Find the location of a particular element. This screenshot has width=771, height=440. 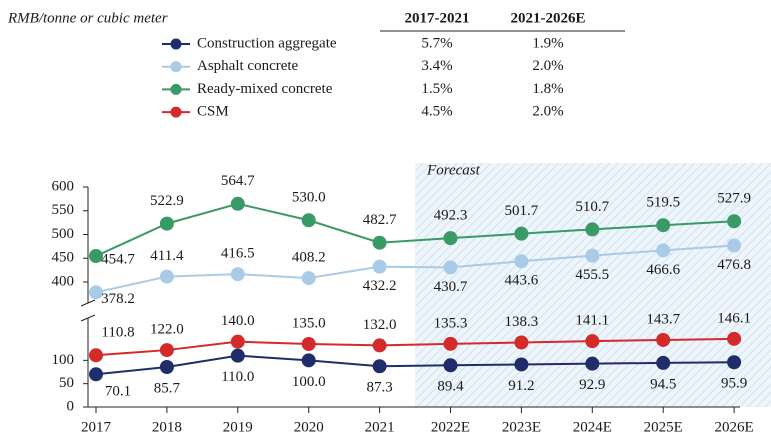

table-cell: 3.4% is located at coordinates (436, 66).